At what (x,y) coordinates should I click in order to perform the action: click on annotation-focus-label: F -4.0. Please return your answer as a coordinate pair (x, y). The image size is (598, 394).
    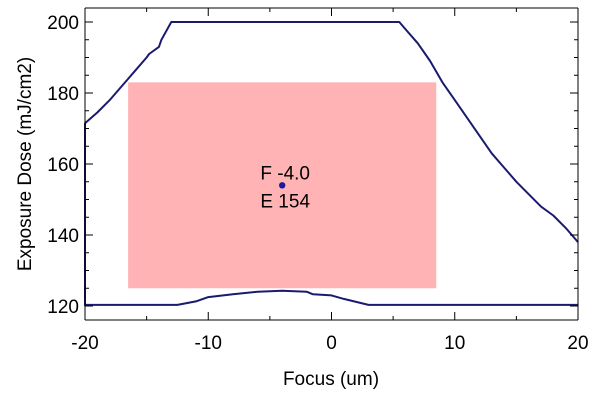
    Looking at the image, I should click on (285, 173).